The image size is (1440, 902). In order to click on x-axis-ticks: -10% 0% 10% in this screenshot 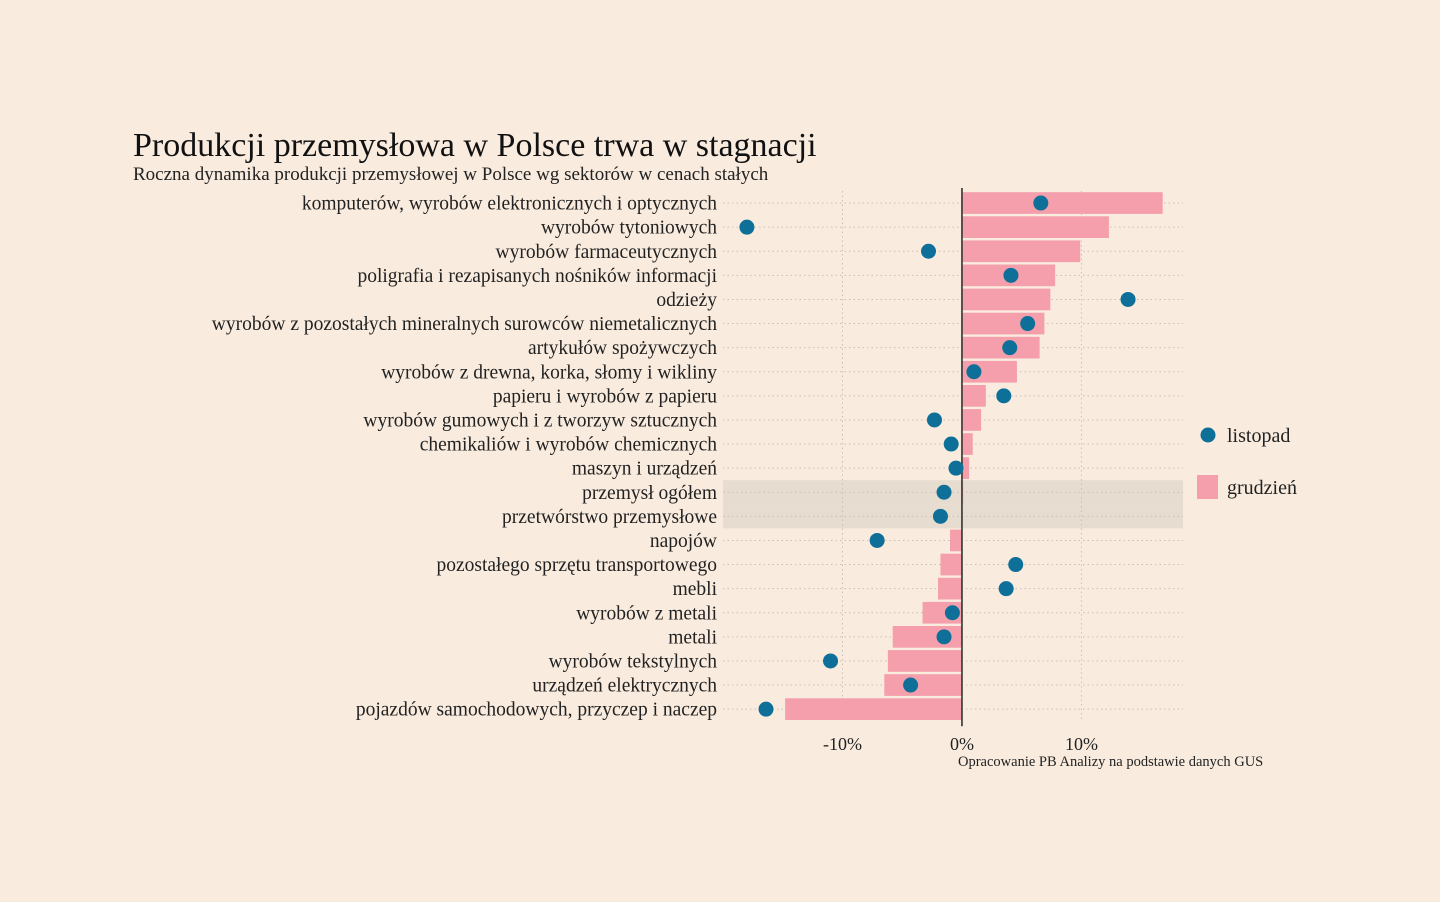, I will do `click(960, 744)`.